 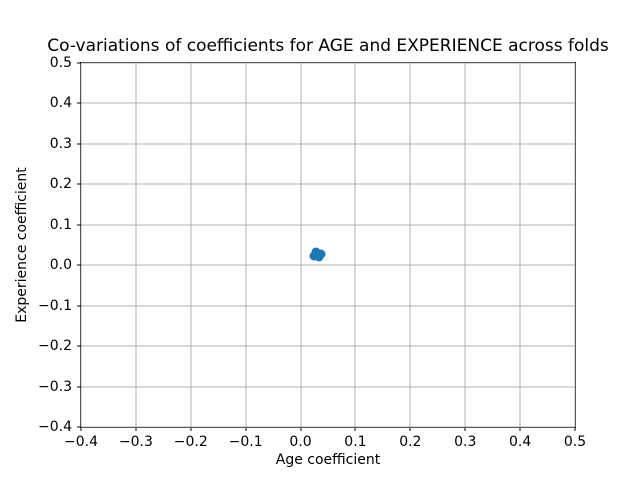 What do you see at coordinates (60, 184) in the screenshot?
I see `y-tick-label: 0.2` at bounding box center [60, 184].